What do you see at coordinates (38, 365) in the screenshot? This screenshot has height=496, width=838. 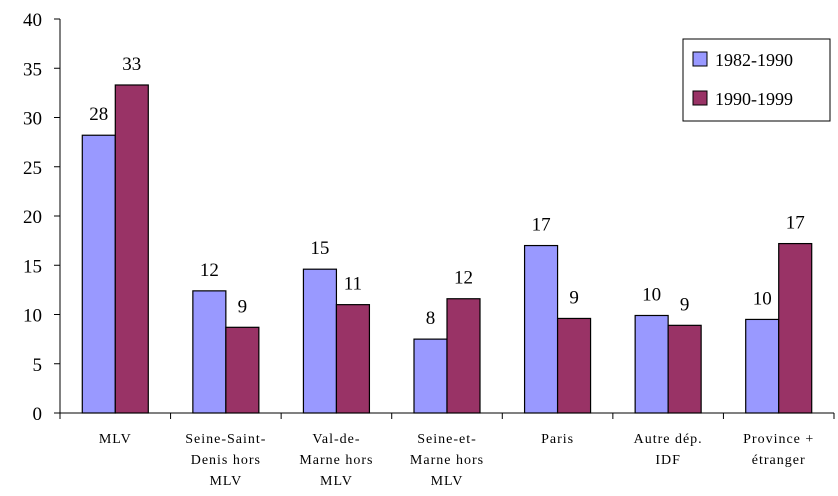 I see `y-tick-label: 5` at bounding box center [38, 365].